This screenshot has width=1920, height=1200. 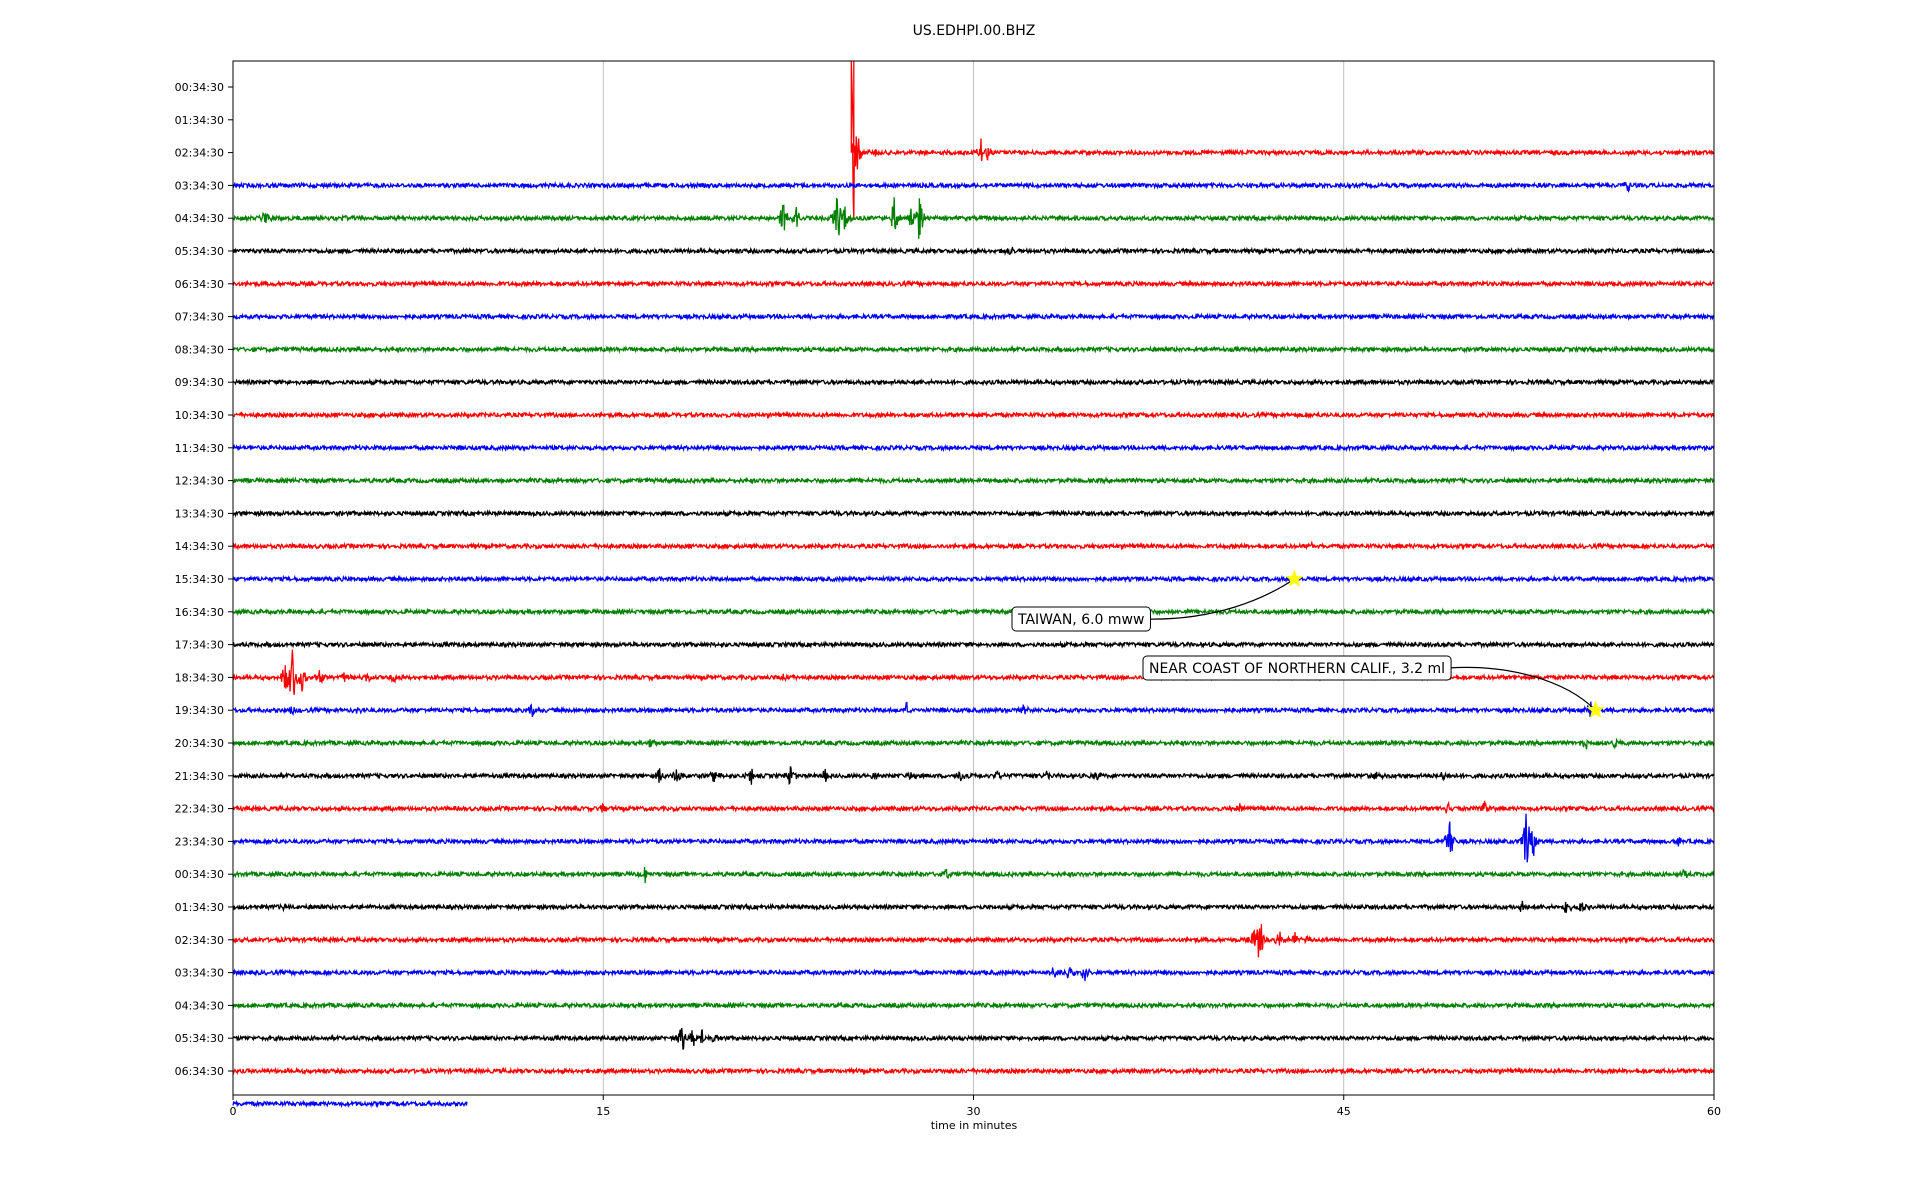 What do you see at coordinates (199, 743) in the screenshot?
I see `y-tick-label: 20:34:30` at bounding box center [199, 743].